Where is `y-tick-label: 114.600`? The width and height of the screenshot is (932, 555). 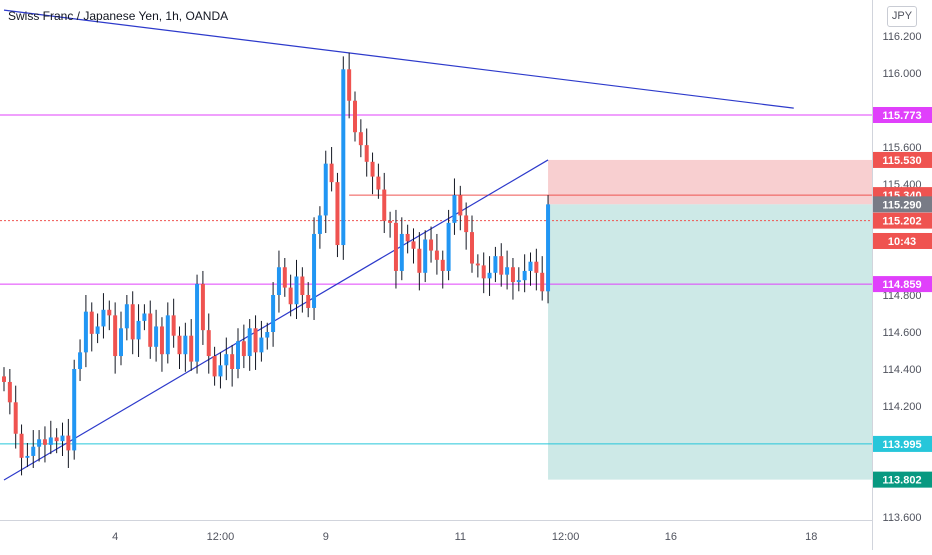
y-tick-label: 114.600 is located at coordinates (902, 333).